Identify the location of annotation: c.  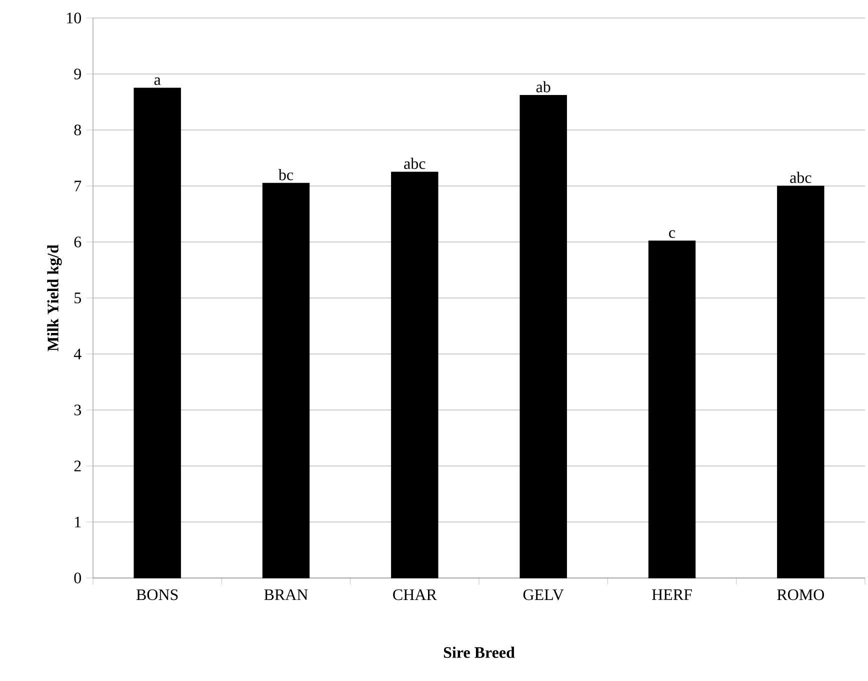
(672, 234).